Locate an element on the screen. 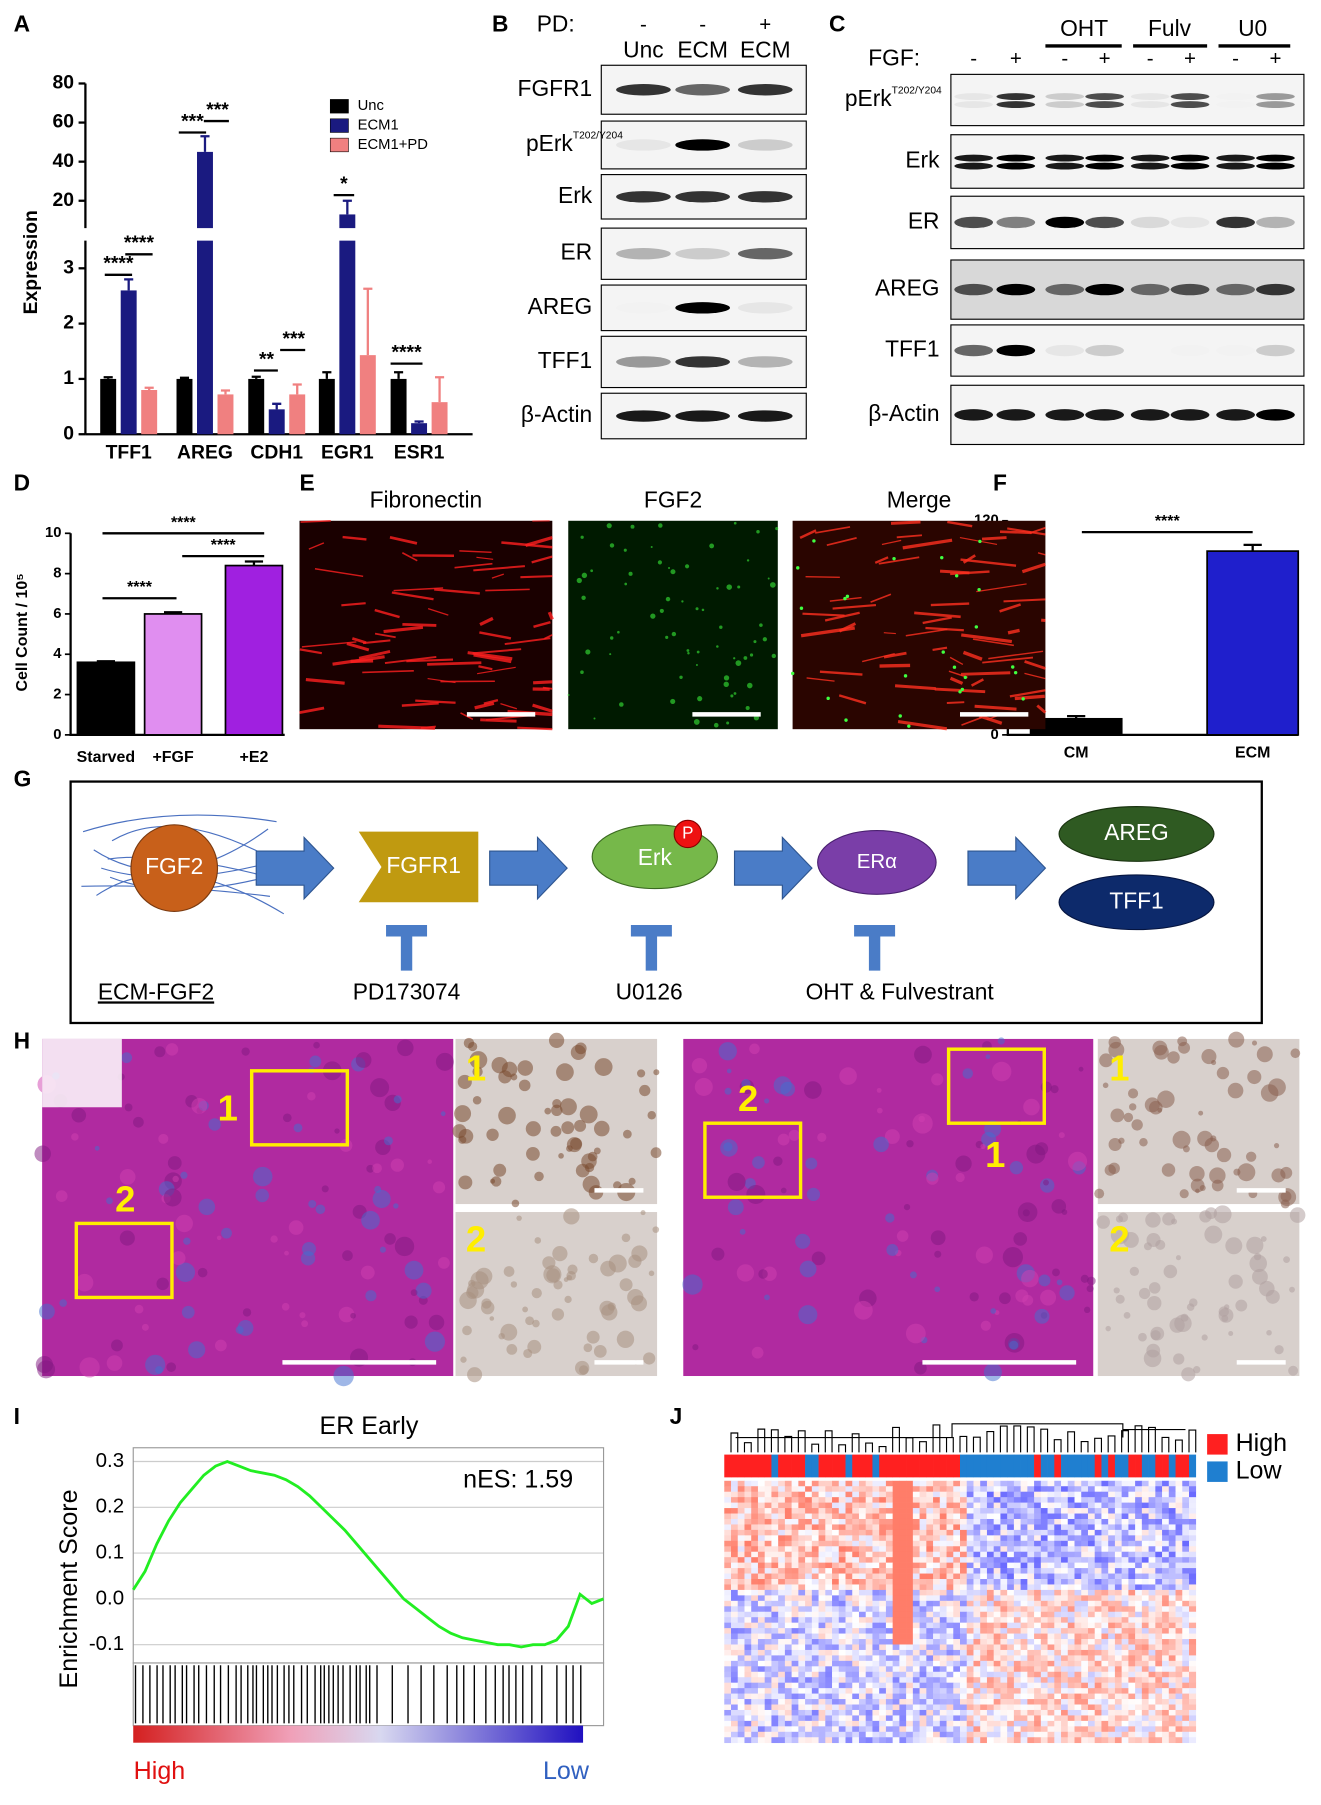  y-tick-label: 3 is located at coordinates (68, 267).